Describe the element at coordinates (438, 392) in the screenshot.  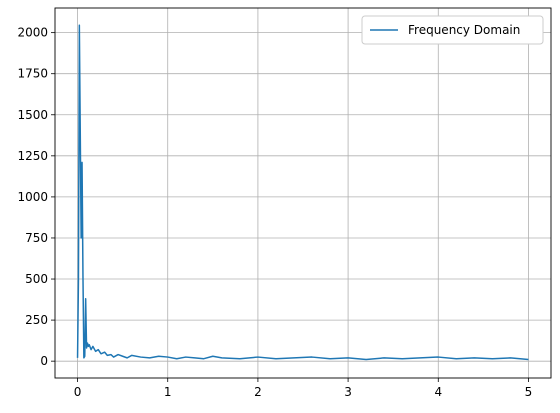
I see `x-tick-label: 4` at that location.